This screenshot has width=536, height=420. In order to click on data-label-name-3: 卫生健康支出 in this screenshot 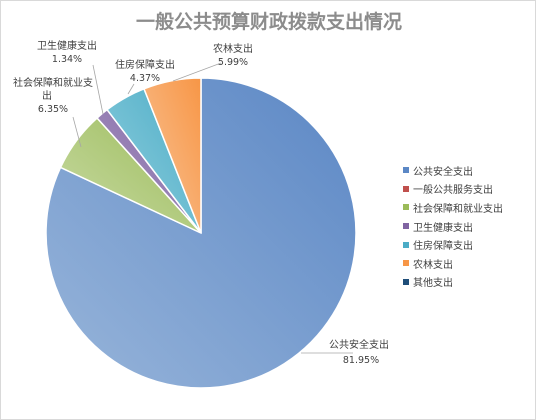, I will do `click(67, 45)`.